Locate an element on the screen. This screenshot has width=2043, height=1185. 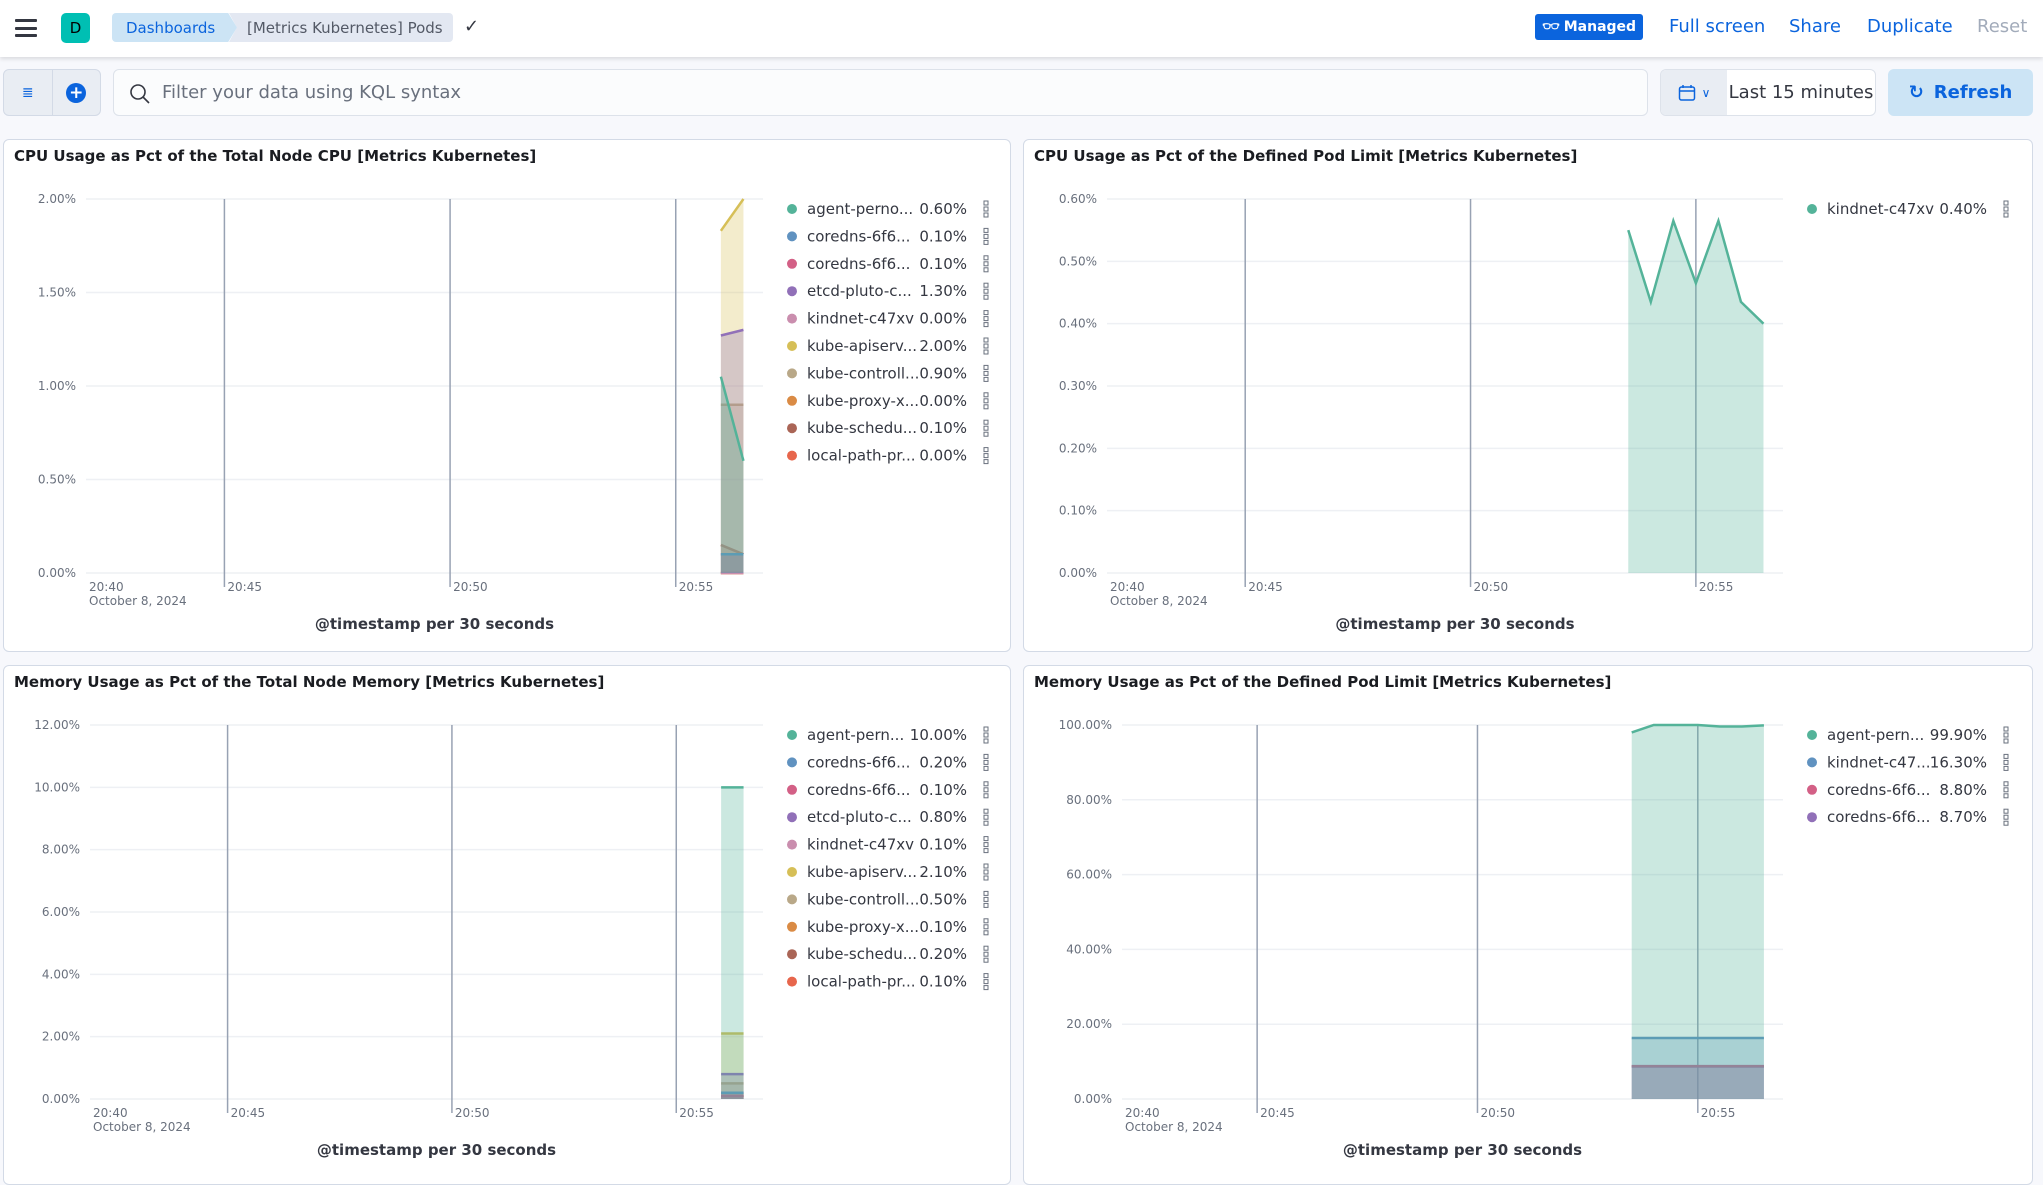
breadcrumb-dashboards: Dashboards is located at coordinates (174, 27).